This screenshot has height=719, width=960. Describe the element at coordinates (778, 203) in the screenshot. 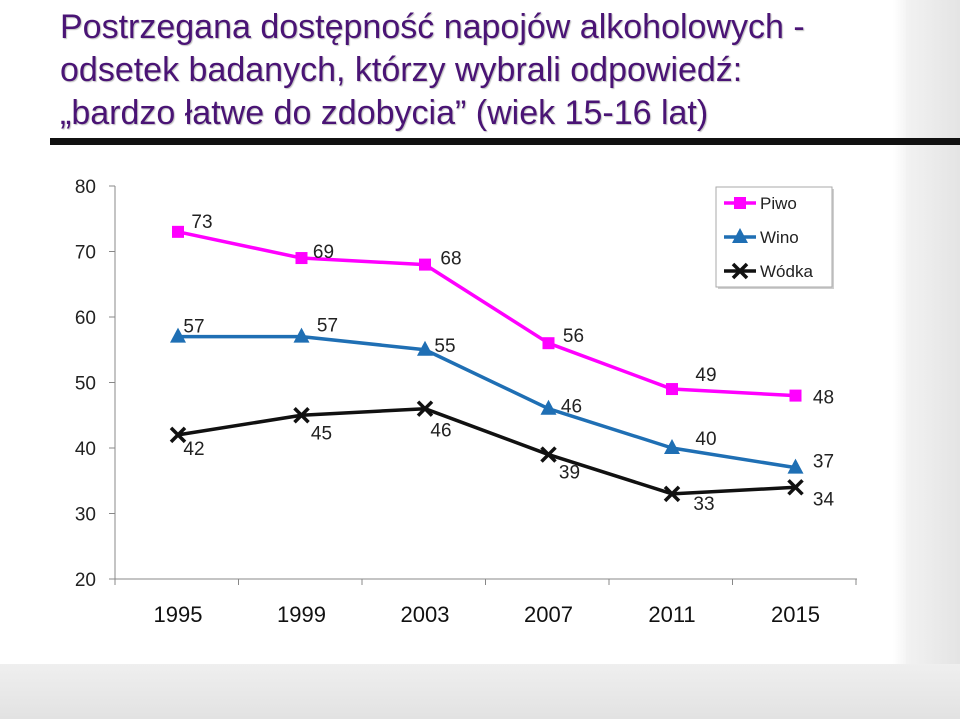

I see `legend-label-piwo: Piwo` at that location.